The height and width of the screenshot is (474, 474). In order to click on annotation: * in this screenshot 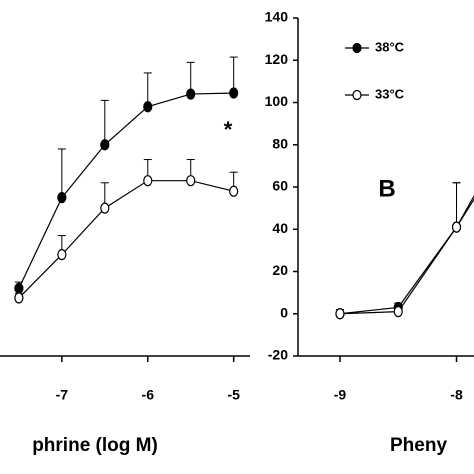, I will do `click(228, 129)`.